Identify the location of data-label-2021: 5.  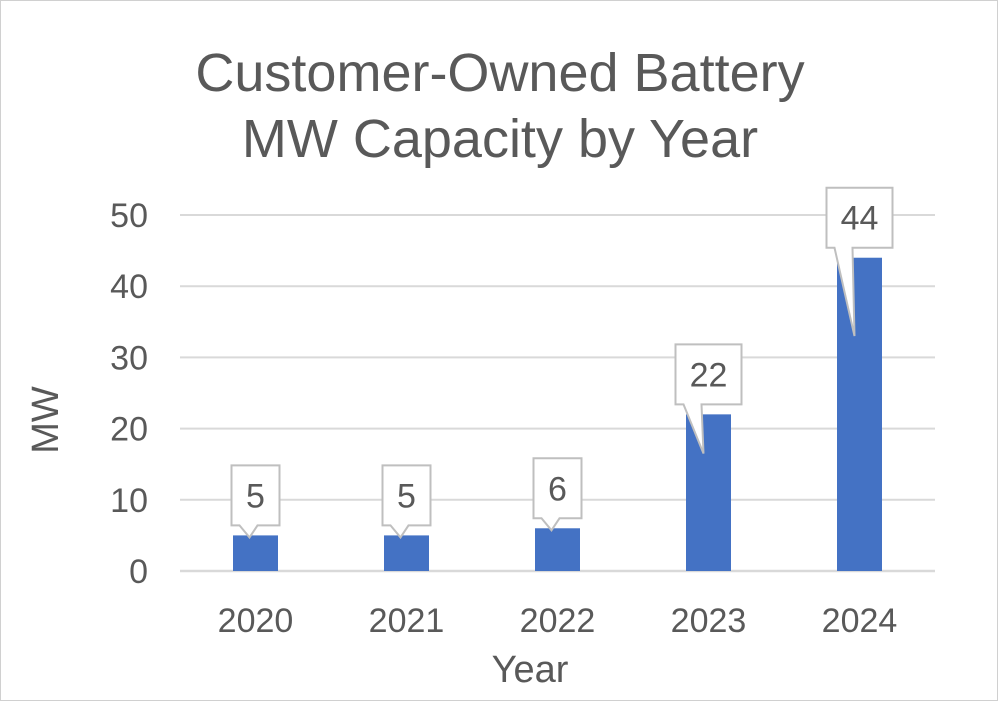
(406, 496).